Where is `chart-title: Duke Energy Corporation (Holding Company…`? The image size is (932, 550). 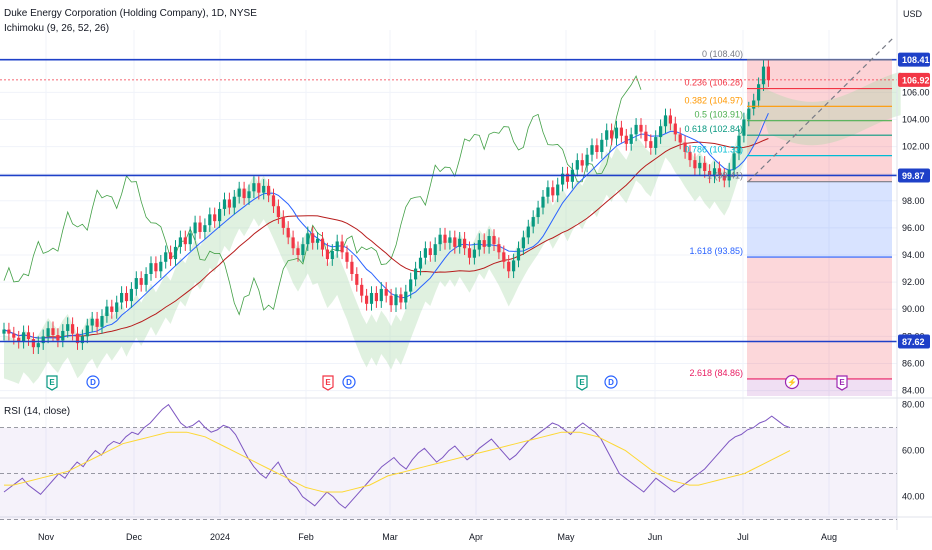 chart-title: Duke Energy Corporation (Holding Company… is located at coordinates (130, 13).